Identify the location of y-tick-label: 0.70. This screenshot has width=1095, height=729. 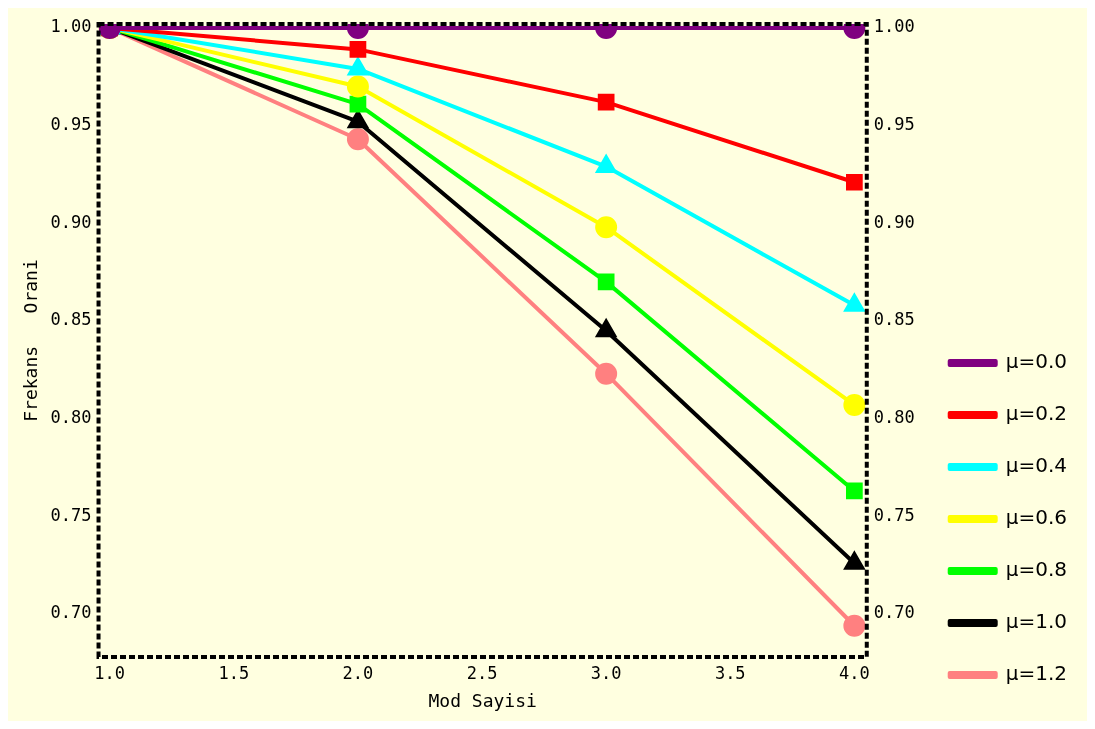
(71, 612).